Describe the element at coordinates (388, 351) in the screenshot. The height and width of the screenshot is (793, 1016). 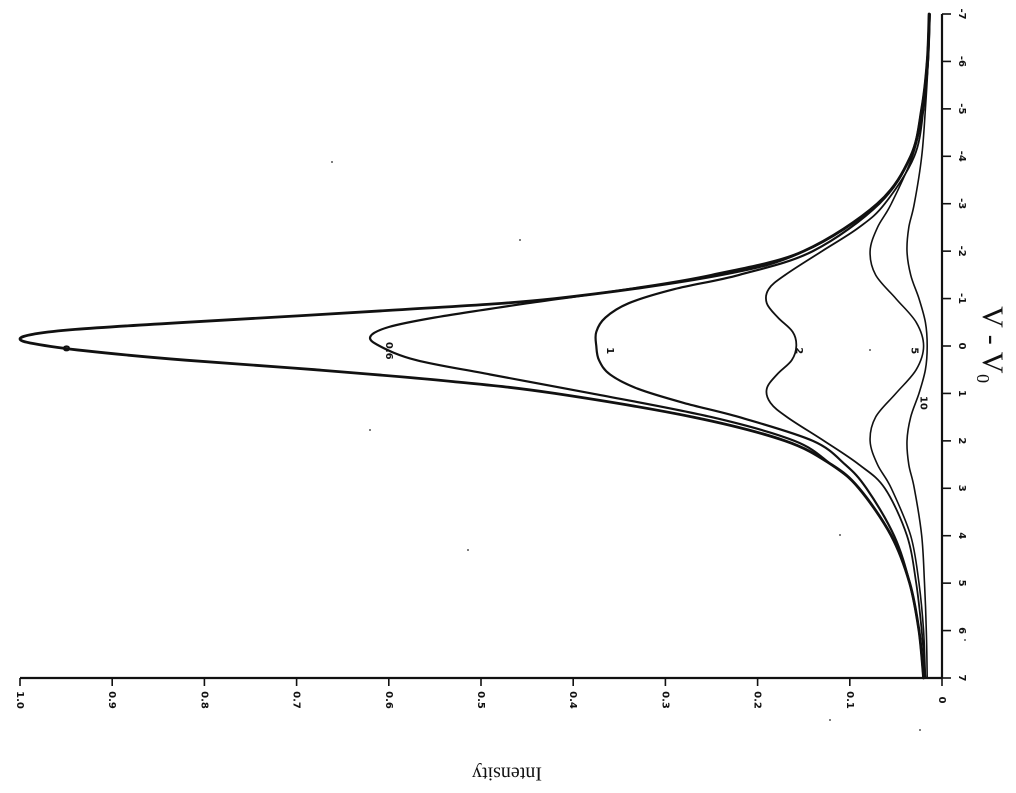
I see `curve-label-0-6: 0.6` at that location.